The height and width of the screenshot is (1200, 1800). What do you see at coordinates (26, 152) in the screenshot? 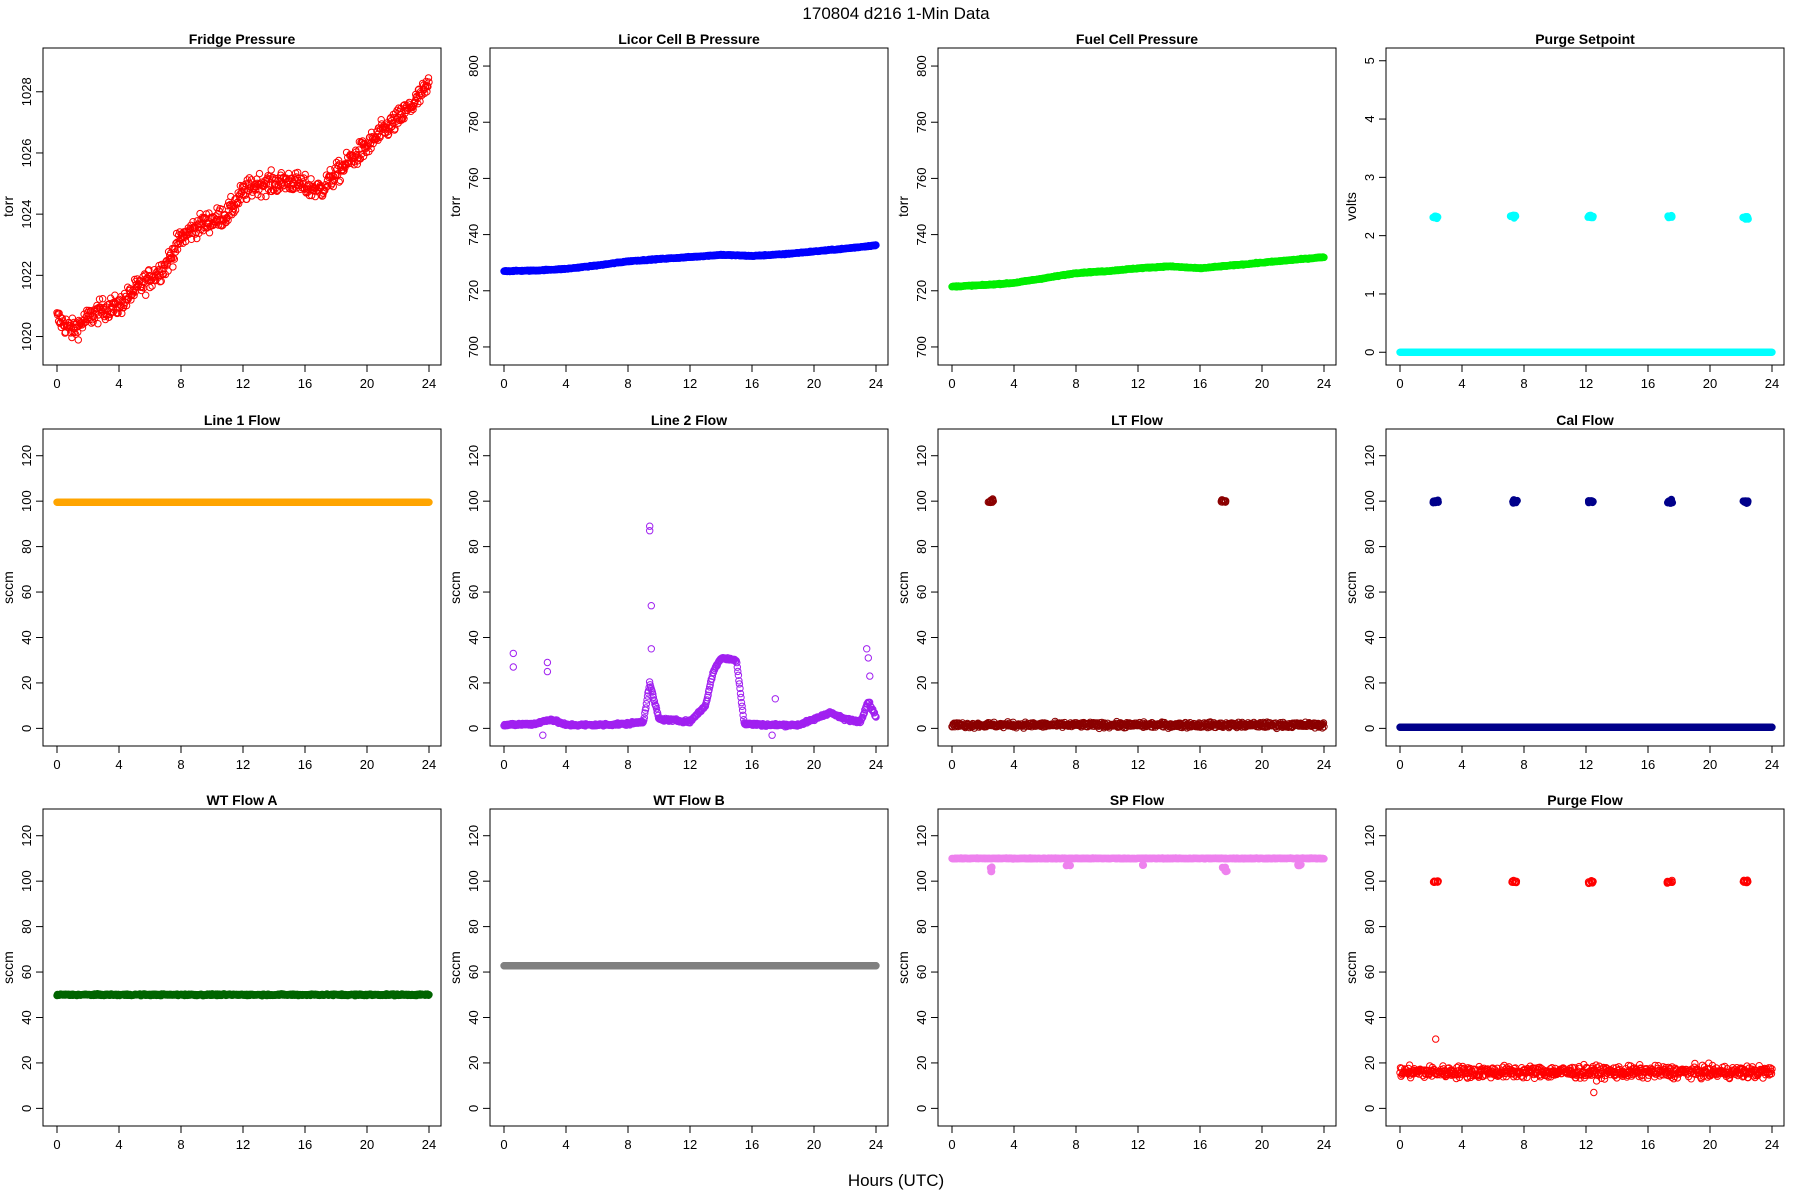
I see `y-tick-label: 1026` at bounding box center [26, 152].